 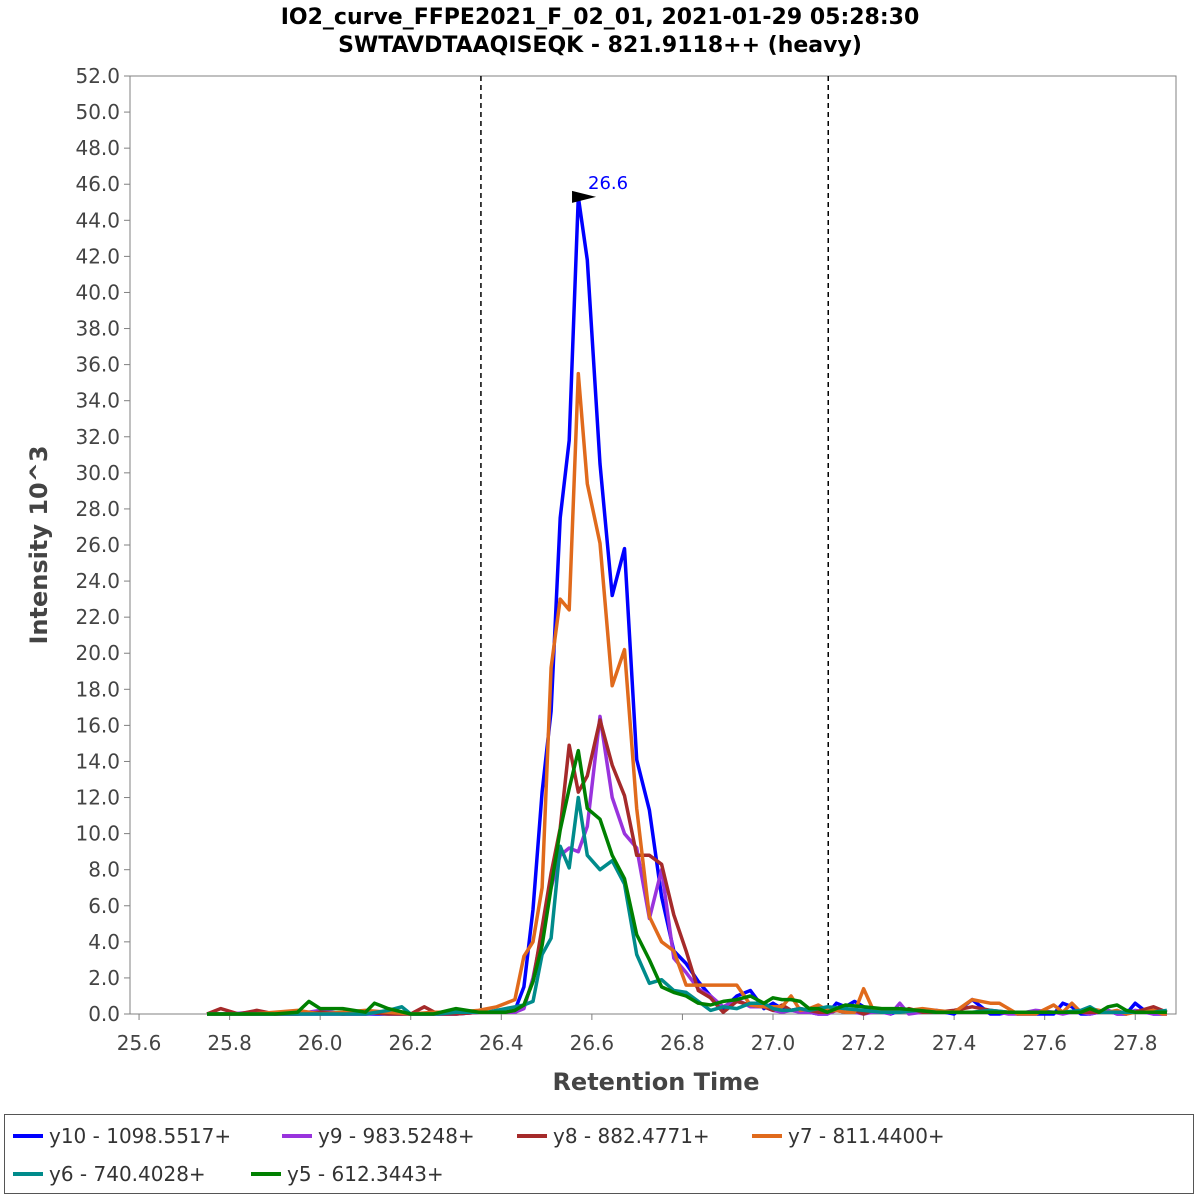 I want to click on peak-annotation: 26.6, so click(x=600, y=188).